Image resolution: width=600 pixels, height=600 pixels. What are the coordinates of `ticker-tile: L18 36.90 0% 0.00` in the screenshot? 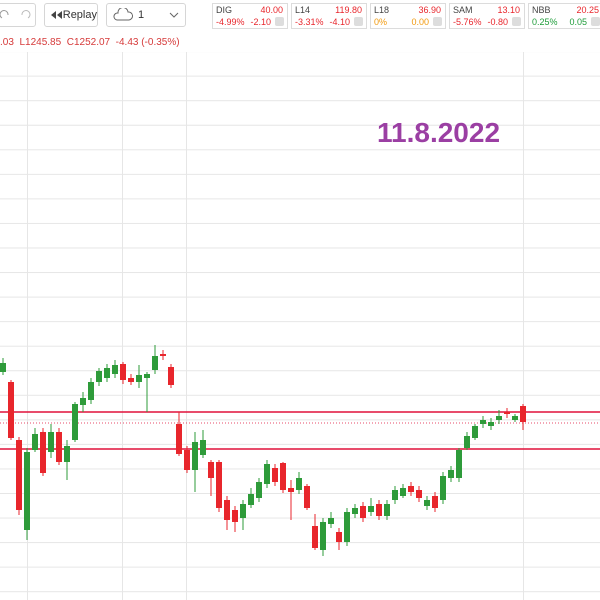 It's located at (408, 16).